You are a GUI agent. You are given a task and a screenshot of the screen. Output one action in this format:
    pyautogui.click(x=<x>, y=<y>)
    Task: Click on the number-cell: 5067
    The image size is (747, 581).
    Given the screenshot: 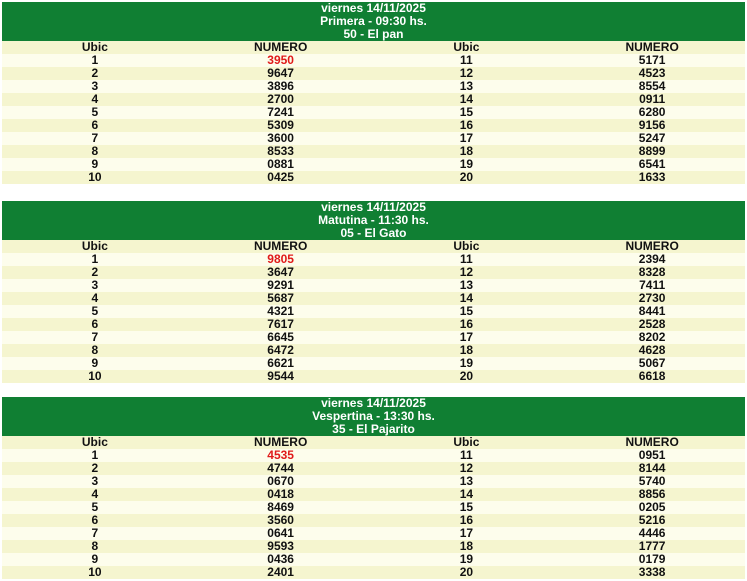 What is the action you would take?
    pyautogui.click(x=652, y=363)
    